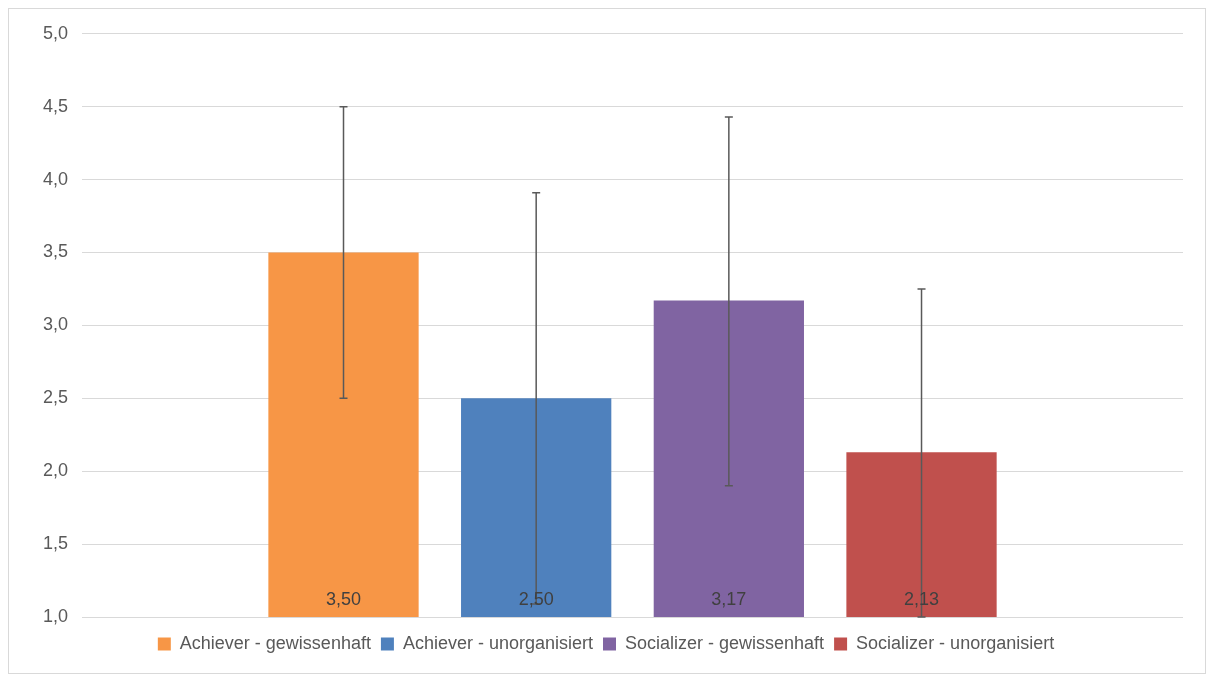 The image size is (1214, 682). Describe the element at coordinates (55, 397) in the screenshot. I see `y-tick-label: 2,5` at that location.